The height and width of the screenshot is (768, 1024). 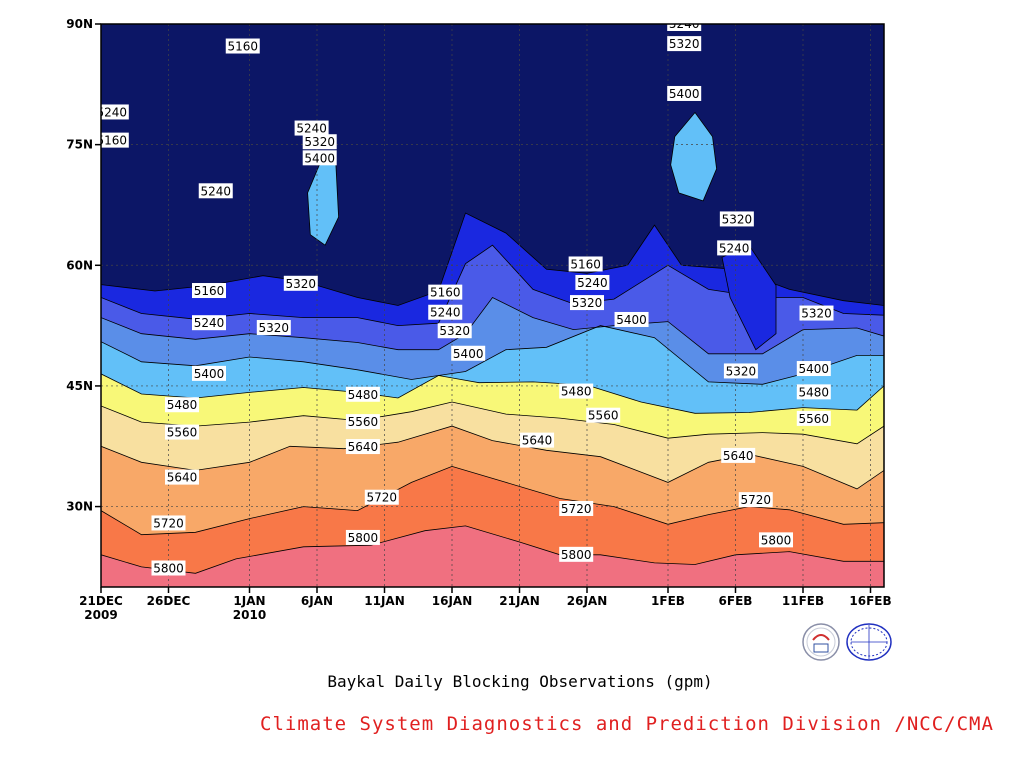 What do you see at coordinates (736, 601) in the screenshot?
I see `x-tick-label: 6FEB` at bounding box center [736, 601].